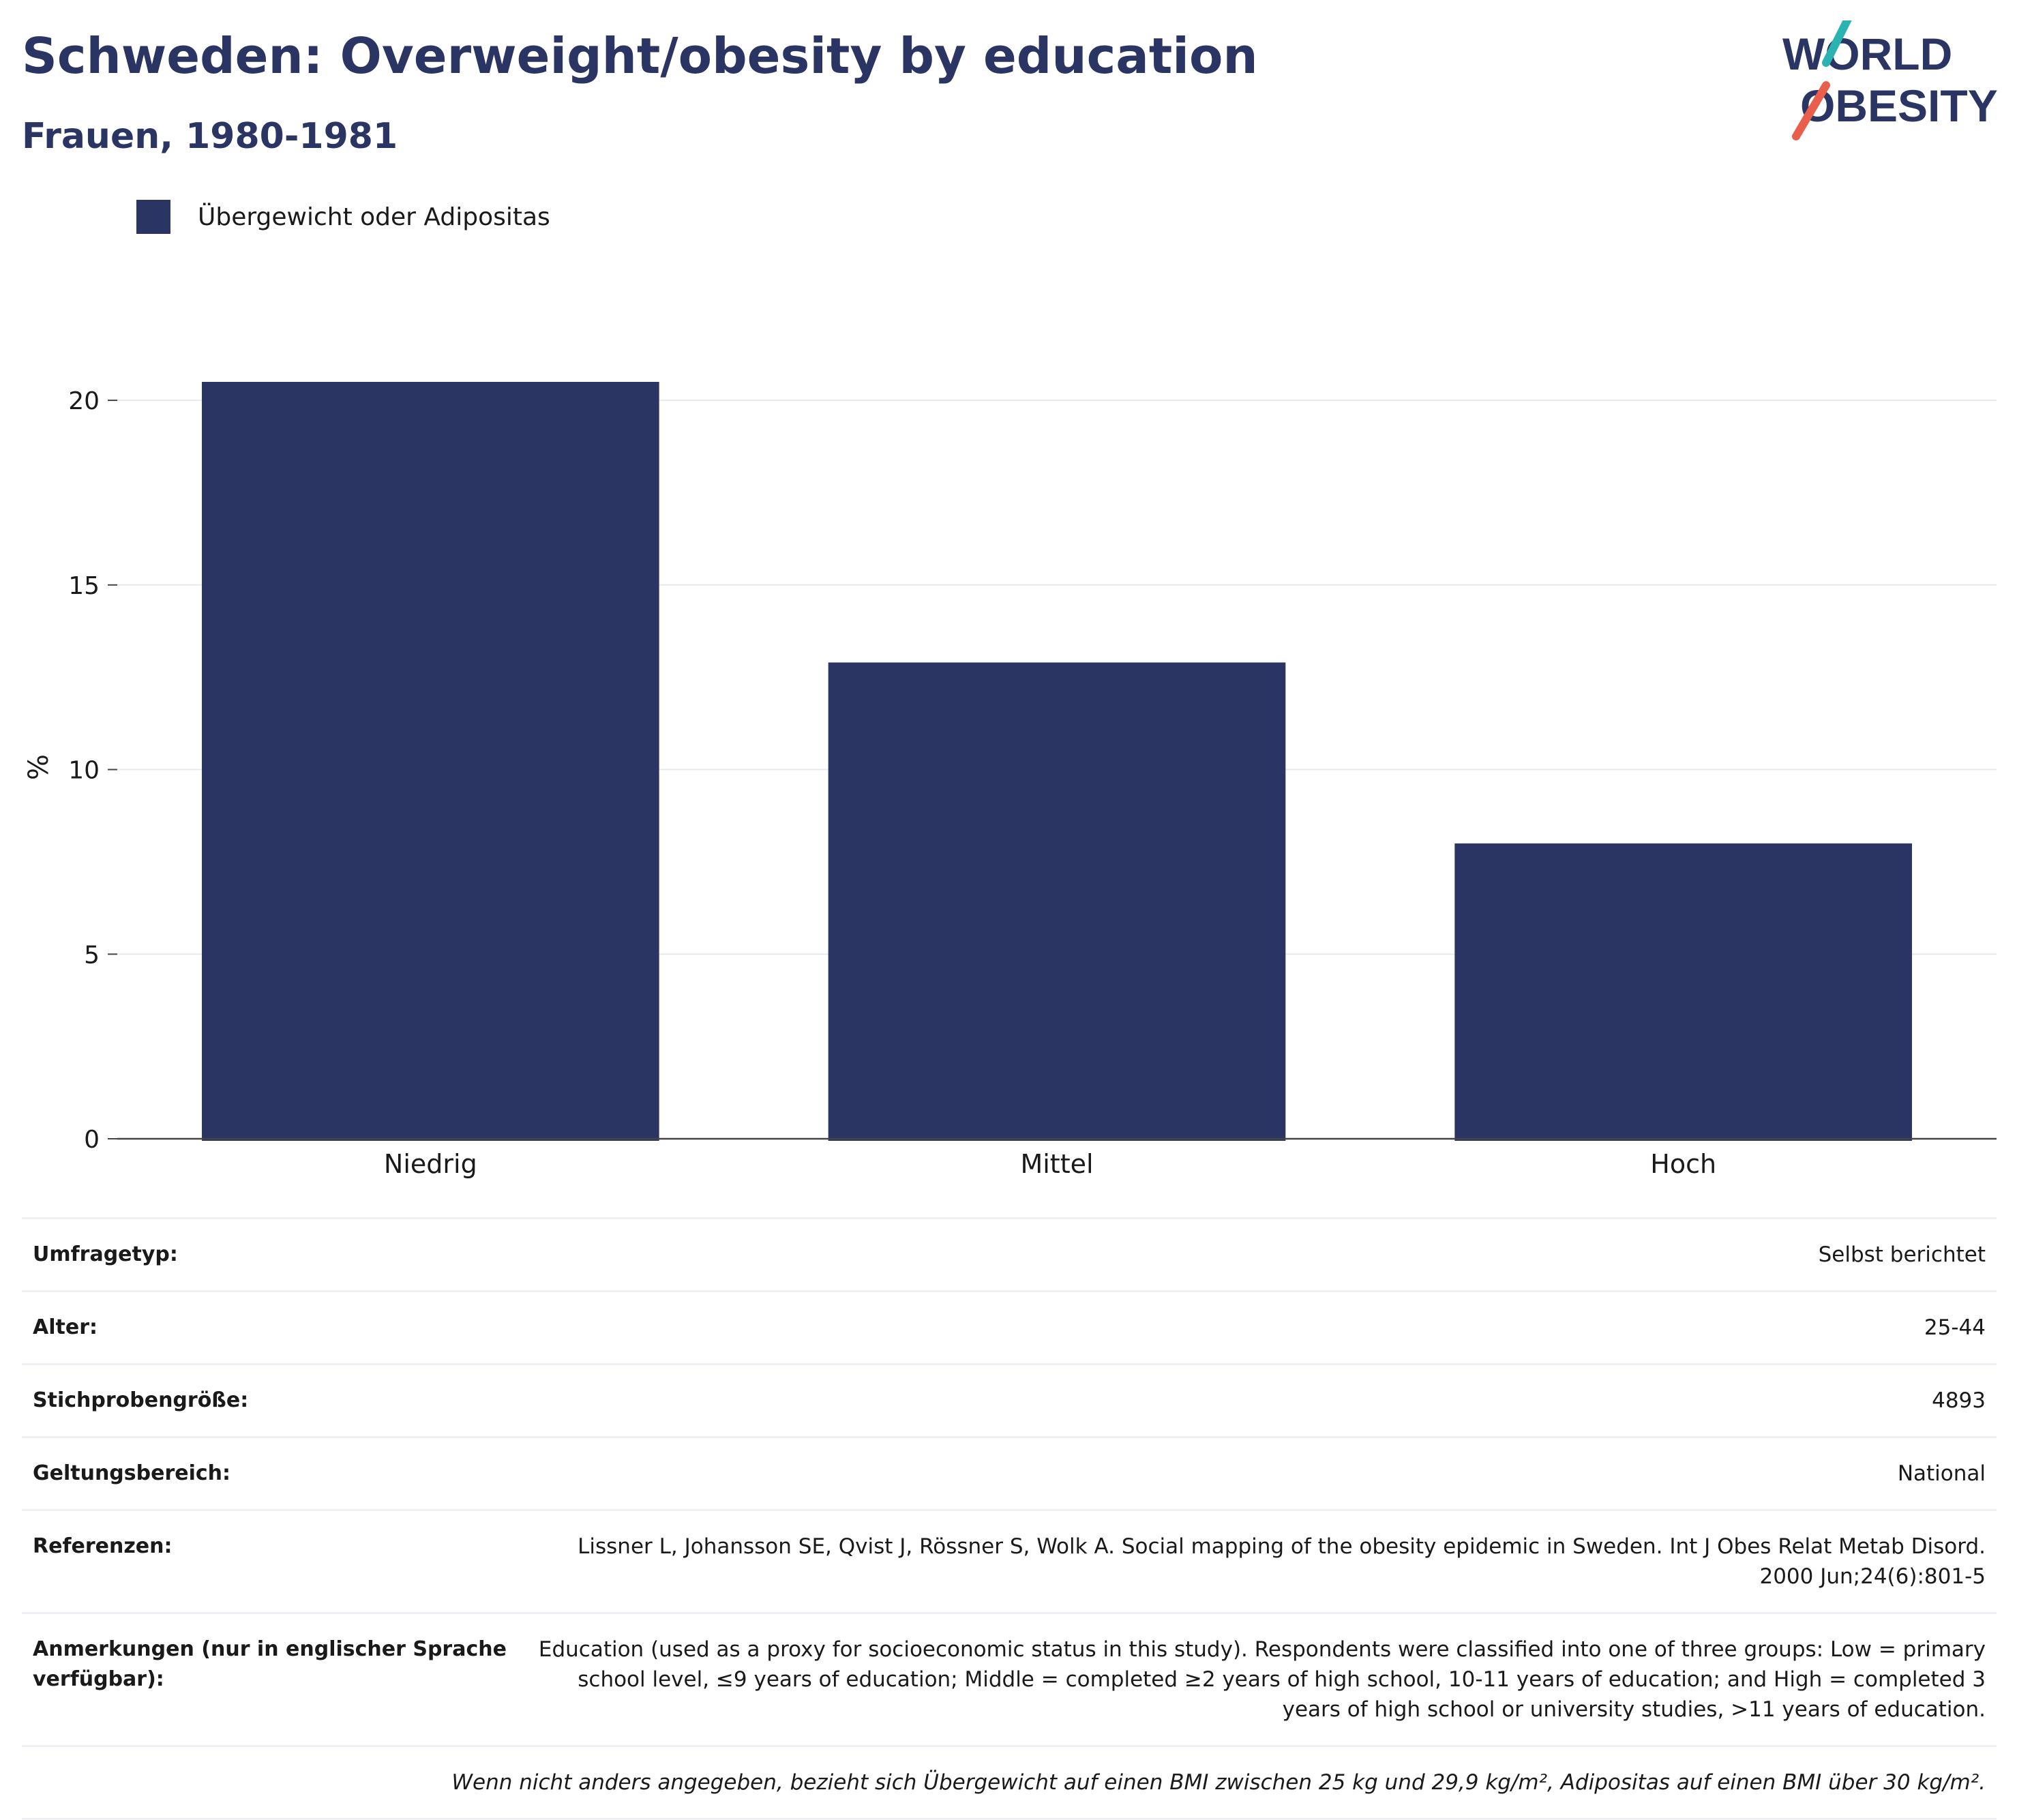 The height and width of the screenshot is (1820, 2017). What do you see at coordinates (1955, 1327) in the screenshot?
I see `metadata-value: 25-44` at bounding box center [1955, 1327].